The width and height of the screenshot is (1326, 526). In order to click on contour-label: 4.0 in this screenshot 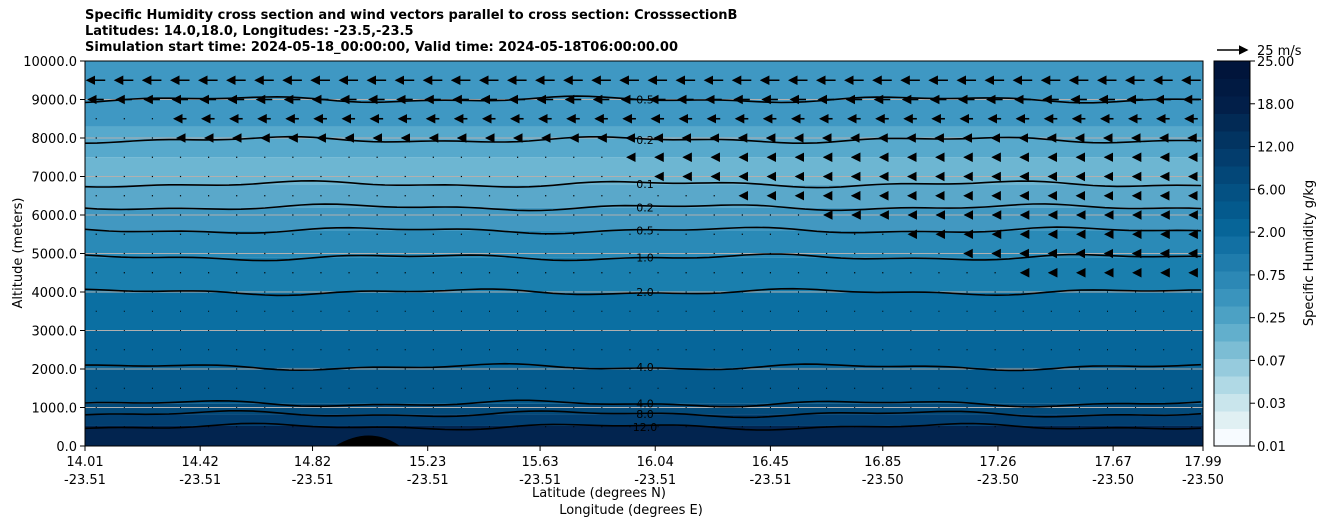, I will do `click(645, 404)`.